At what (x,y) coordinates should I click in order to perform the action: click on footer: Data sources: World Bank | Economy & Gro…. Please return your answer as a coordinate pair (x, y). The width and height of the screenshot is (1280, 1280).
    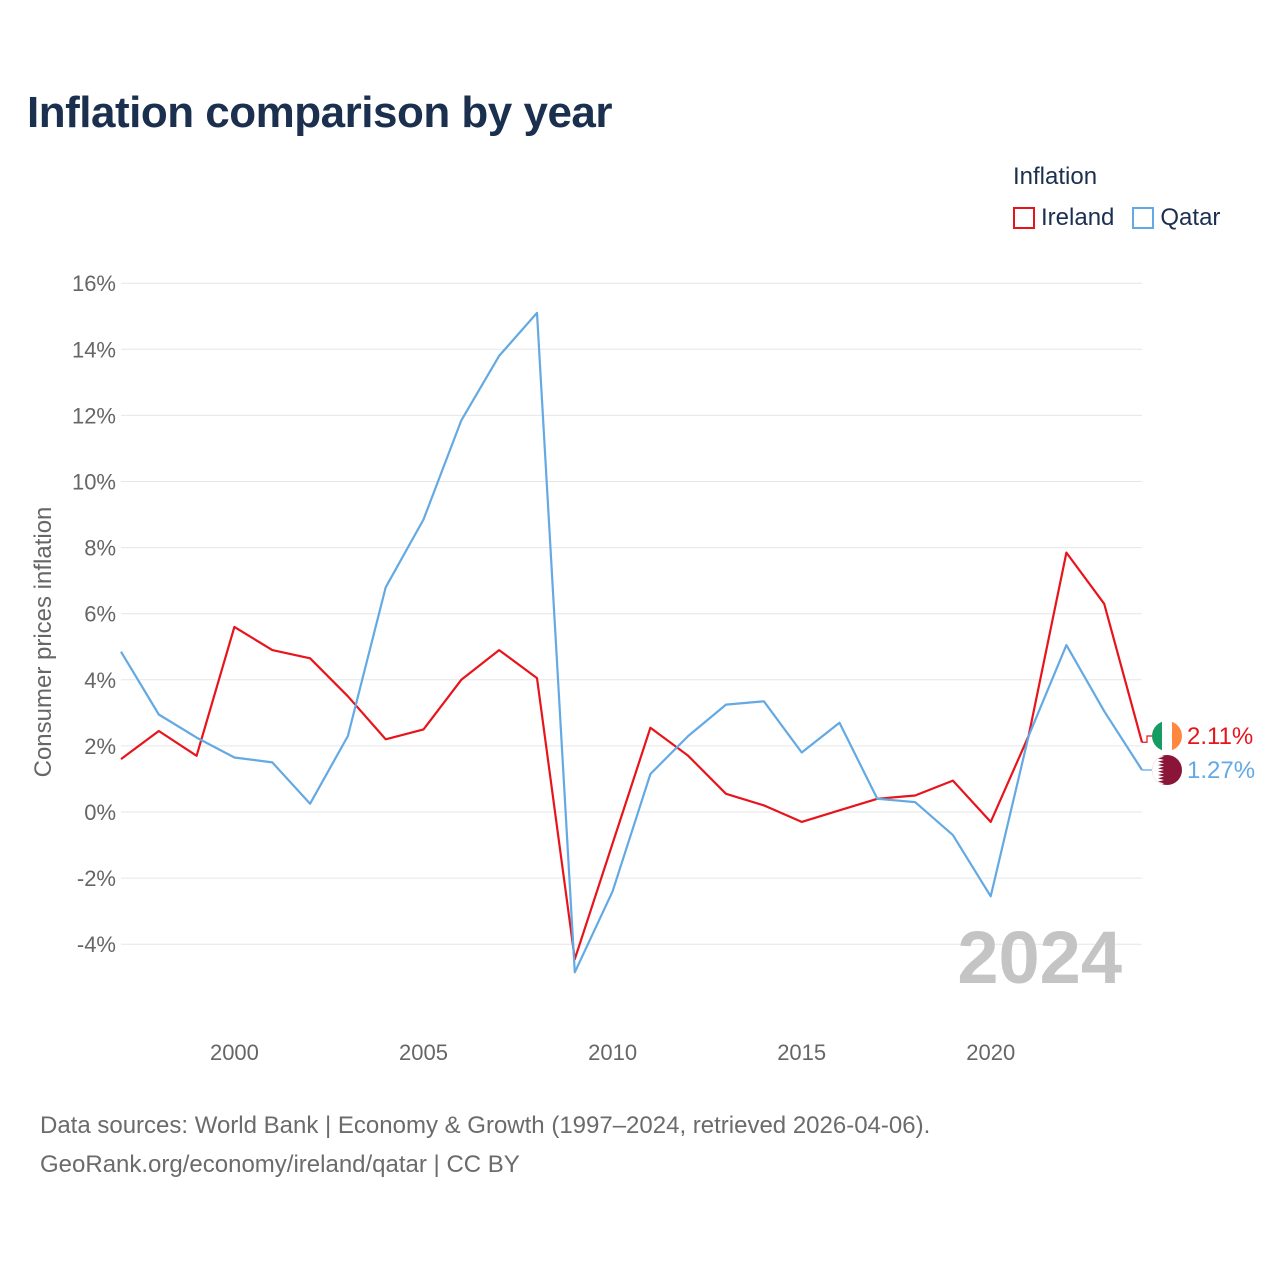
    Looking at the image, I should click on (485, 1145).